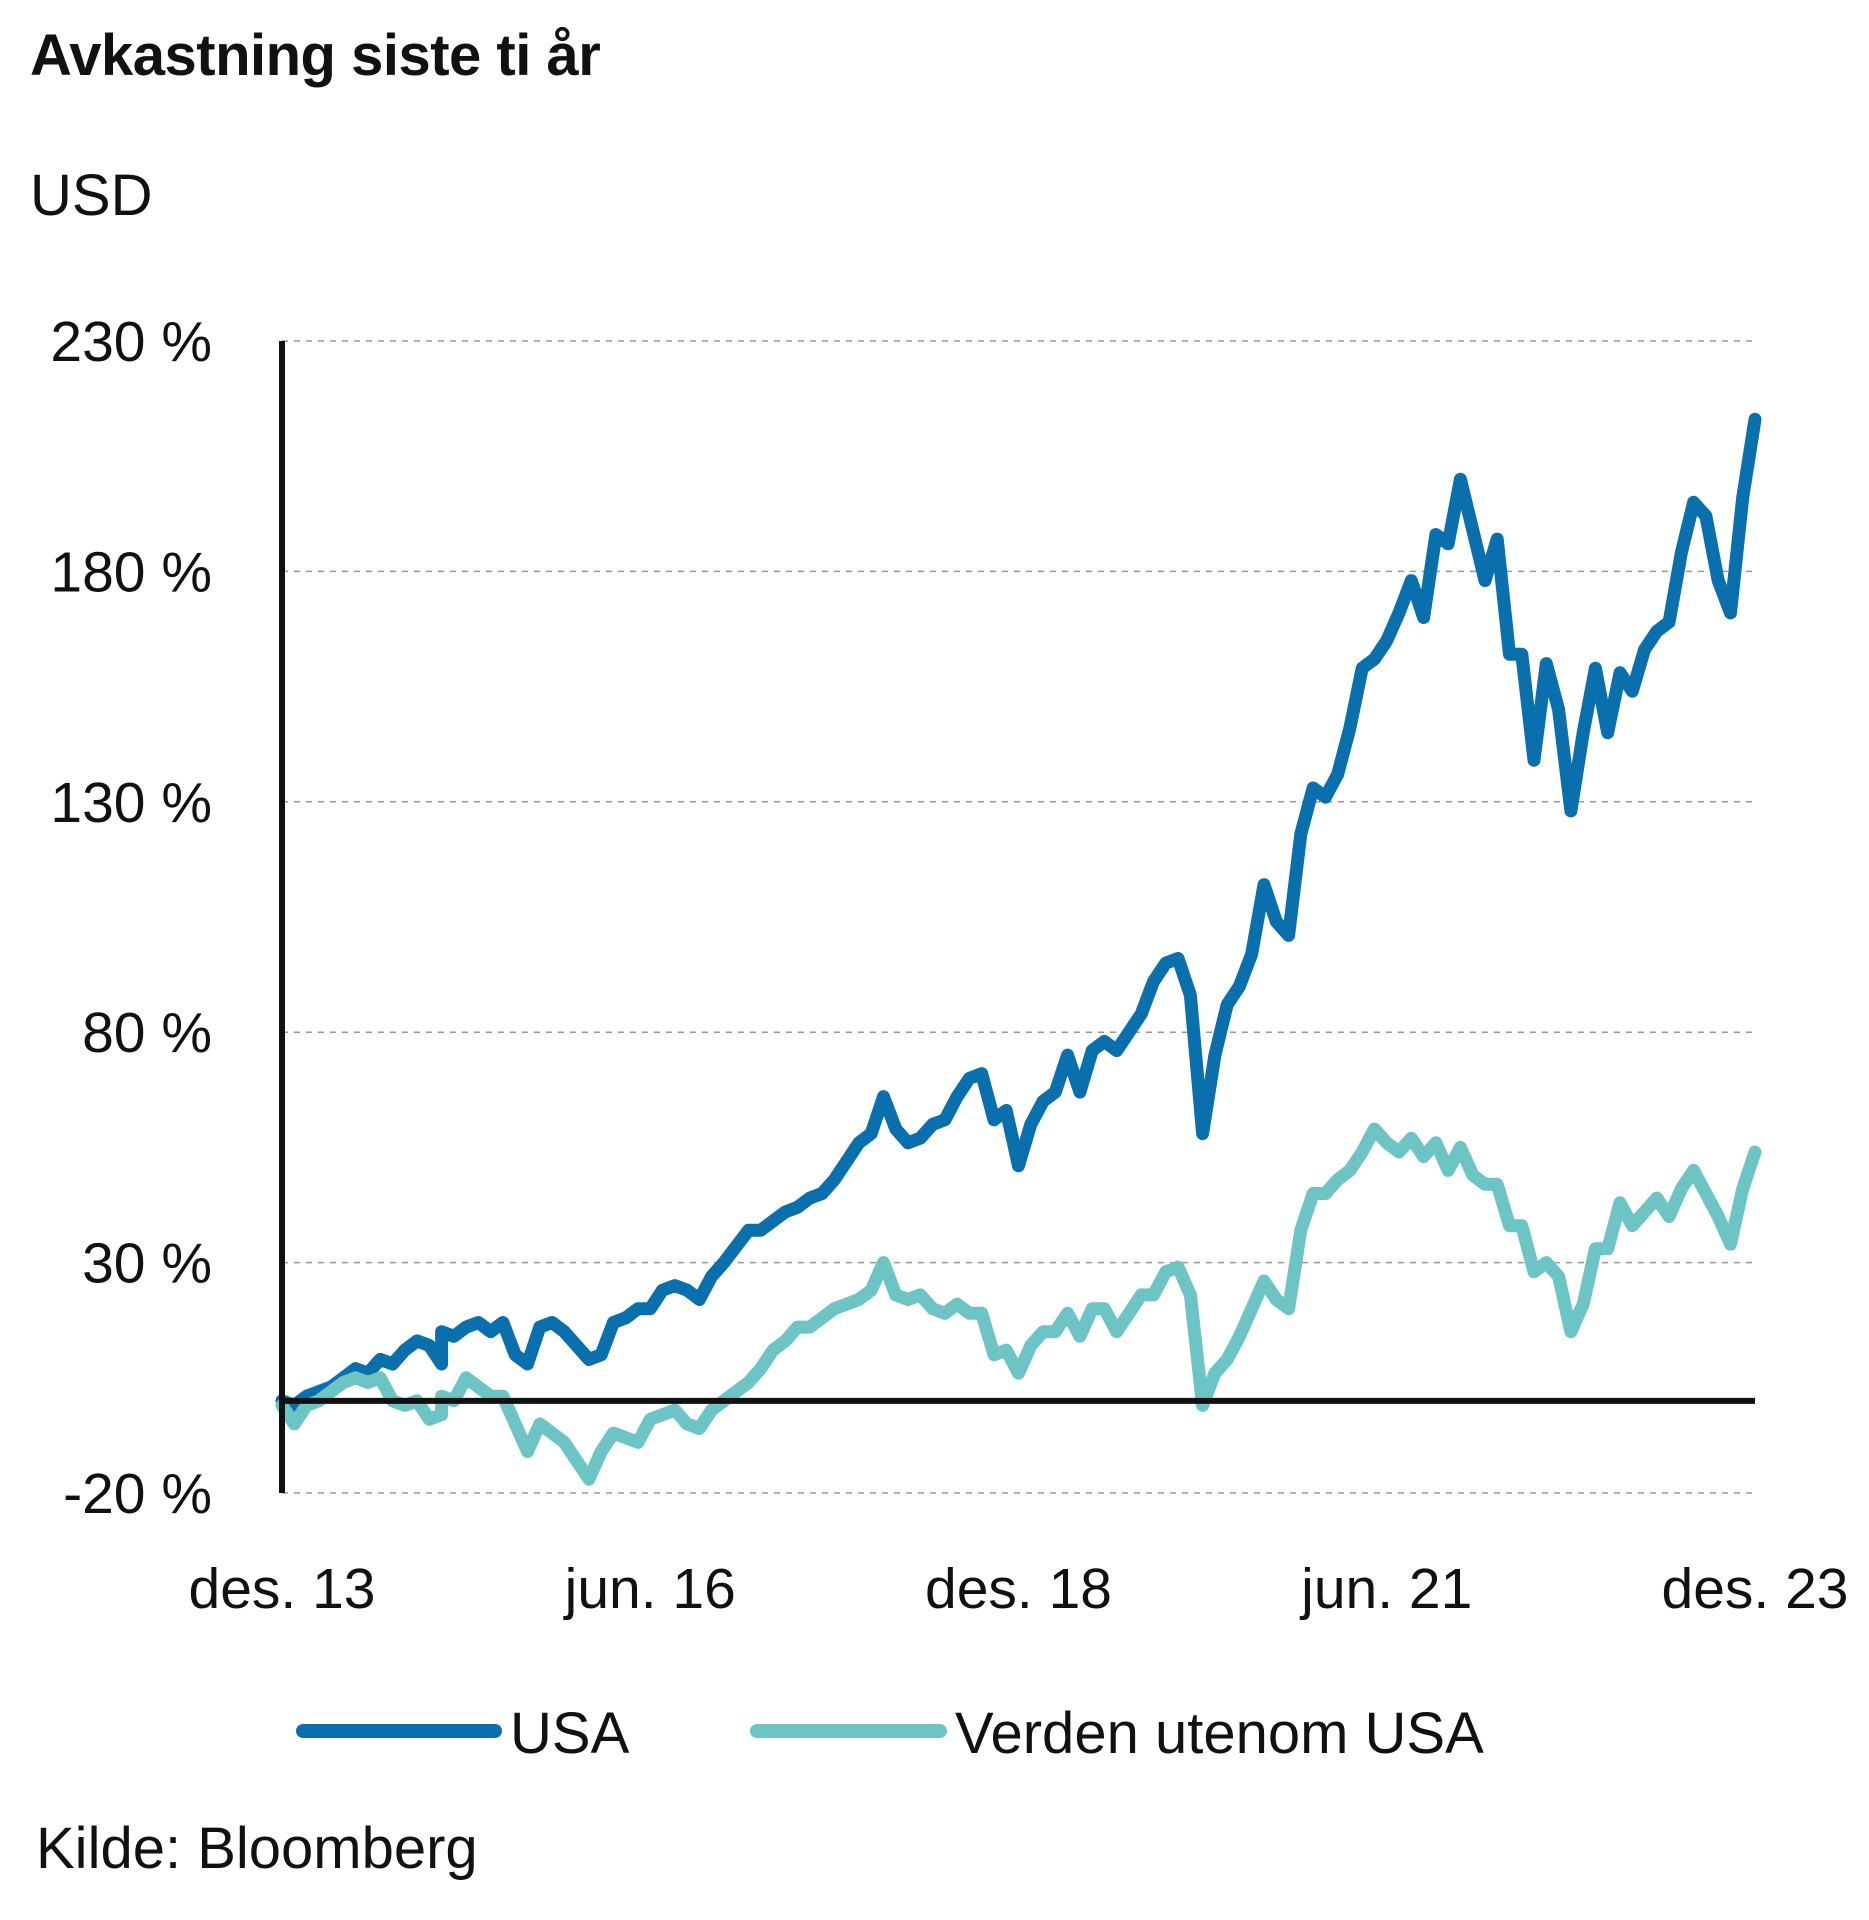 The image size is (1869, 1920). What do you see at coordinates (463, 1733) in the screenshot?
I see `legend-item-usa: USA` at bounding box center [463, 1733].